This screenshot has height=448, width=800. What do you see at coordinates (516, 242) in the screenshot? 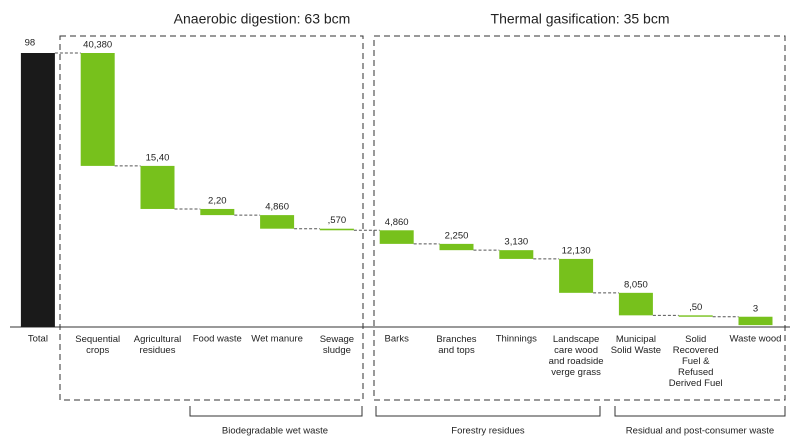
I see `value-label: 3,130` at bounding box center [516, 242].